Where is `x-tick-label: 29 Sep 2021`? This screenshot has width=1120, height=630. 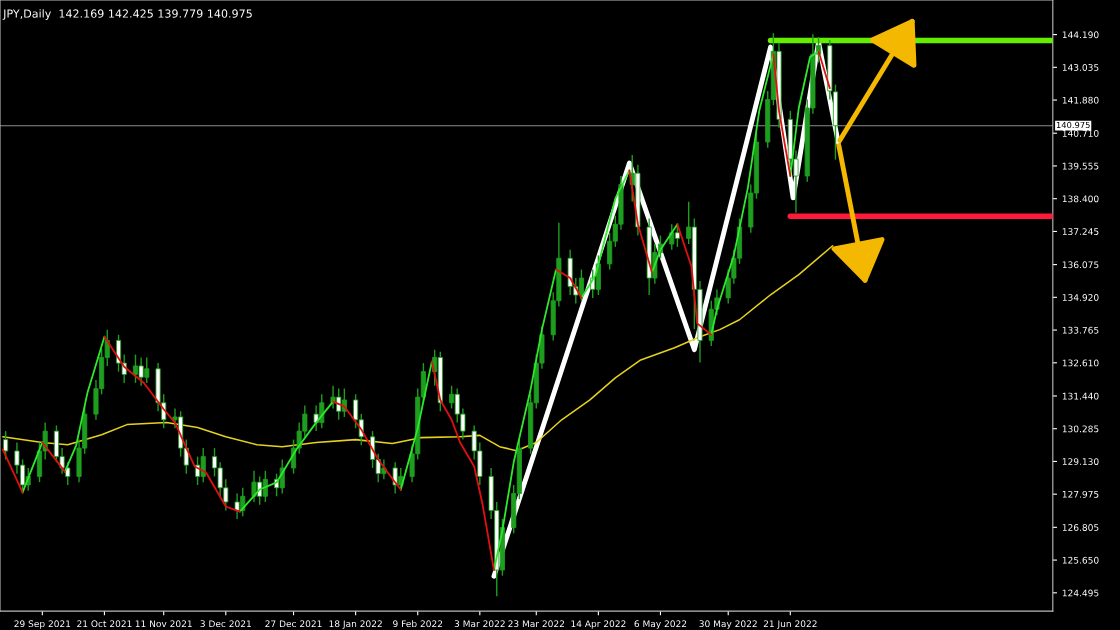
x-tick-label: 29 Sep 2021 is located at coordinates (42, 624).